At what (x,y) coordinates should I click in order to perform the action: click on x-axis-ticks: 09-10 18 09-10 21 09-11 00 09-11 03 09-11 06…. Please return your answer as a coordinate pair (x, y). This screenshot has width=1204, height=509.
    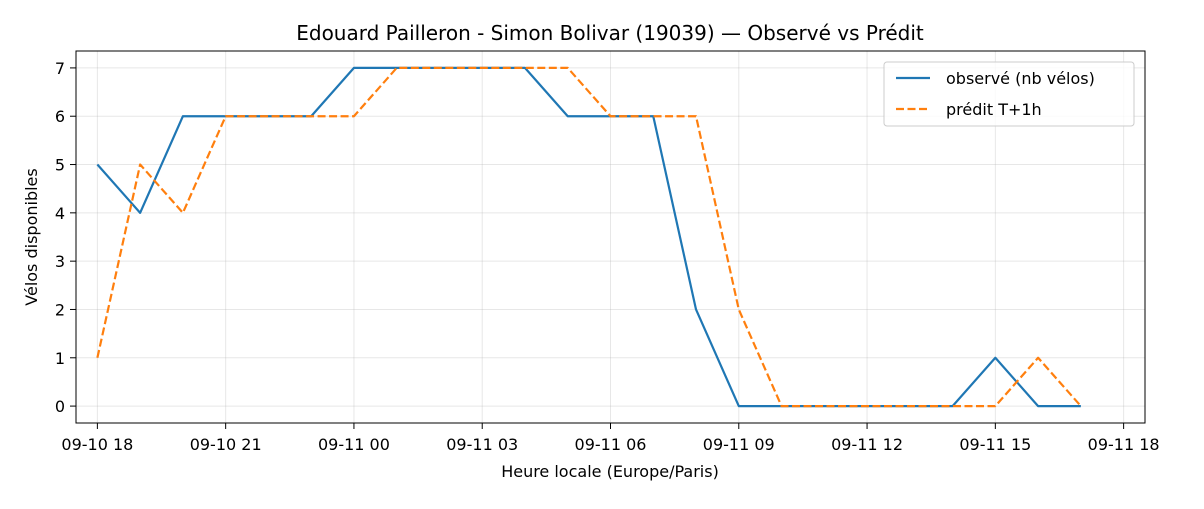
    Looking at the image, I should click on (610, 438).